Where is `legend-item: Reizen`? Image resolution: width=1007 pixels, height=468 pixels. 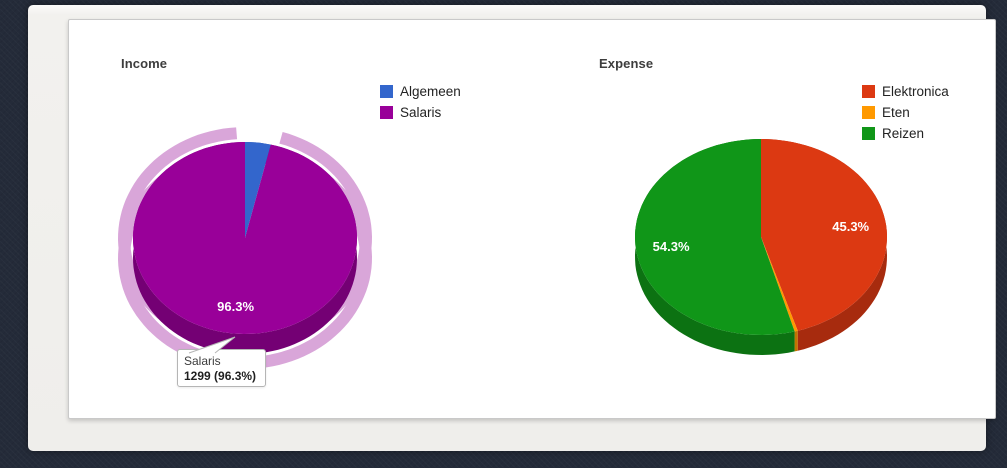 legend-item: Reizen is located at coordinates (905, 133).